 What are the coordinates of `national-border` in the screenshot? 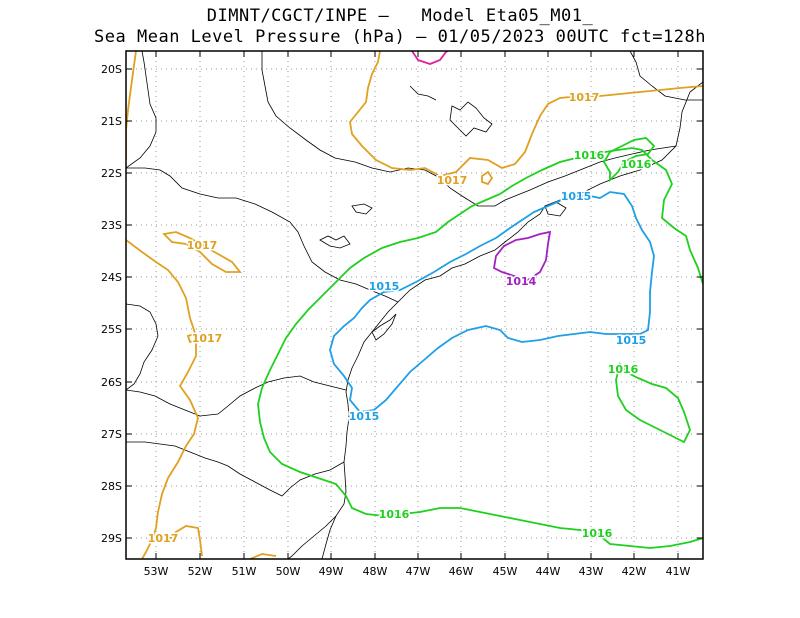 It's located at (142, 347).